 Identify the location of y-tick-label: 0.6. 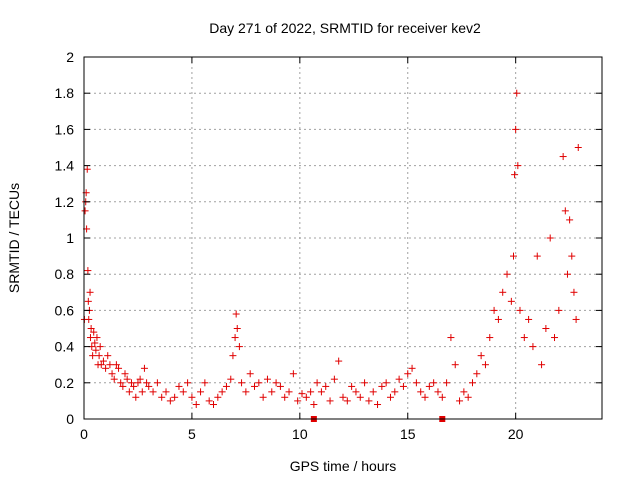
(65, 310).